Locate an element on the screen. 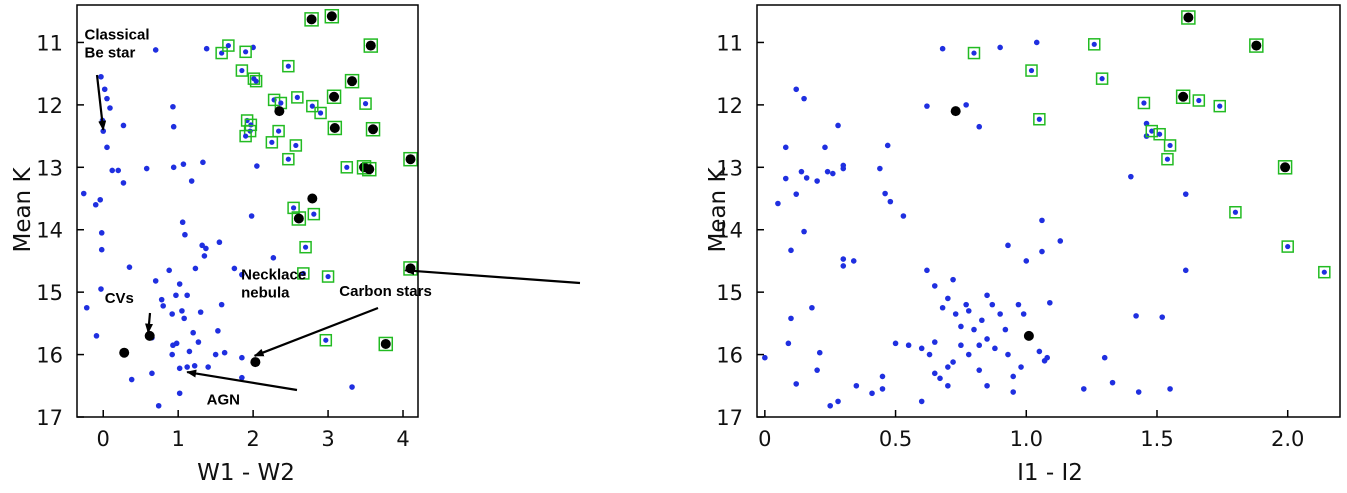  left-x-axis-title: W1 - W2 is located at coordinates (246, 473).